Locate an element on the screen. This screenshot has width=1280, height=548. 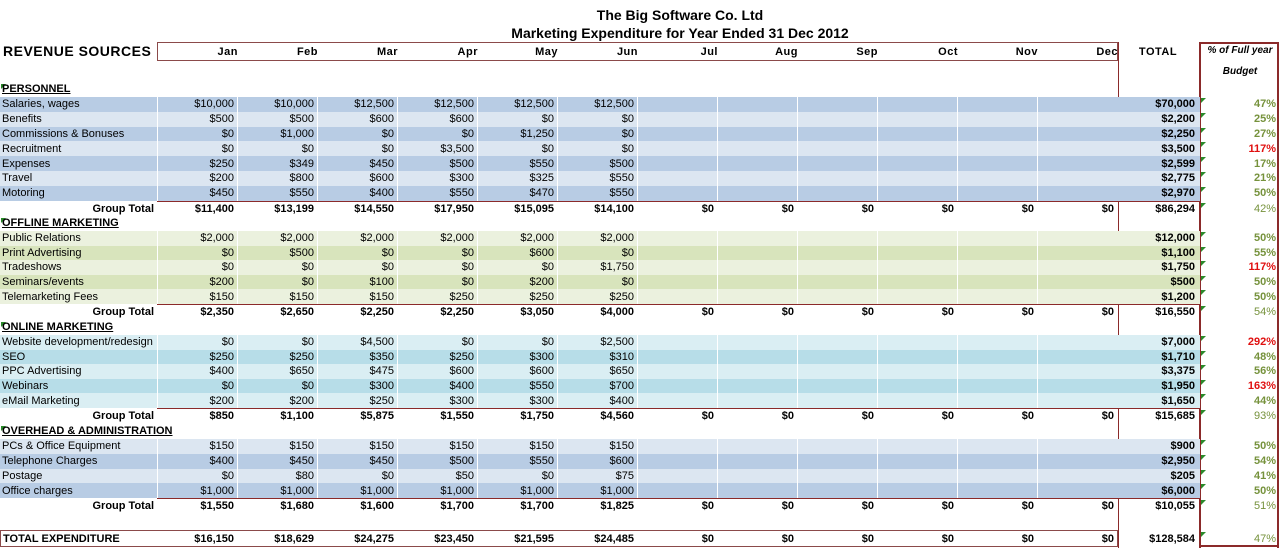
row-total: $205 is located at coordinates (1158, 476).